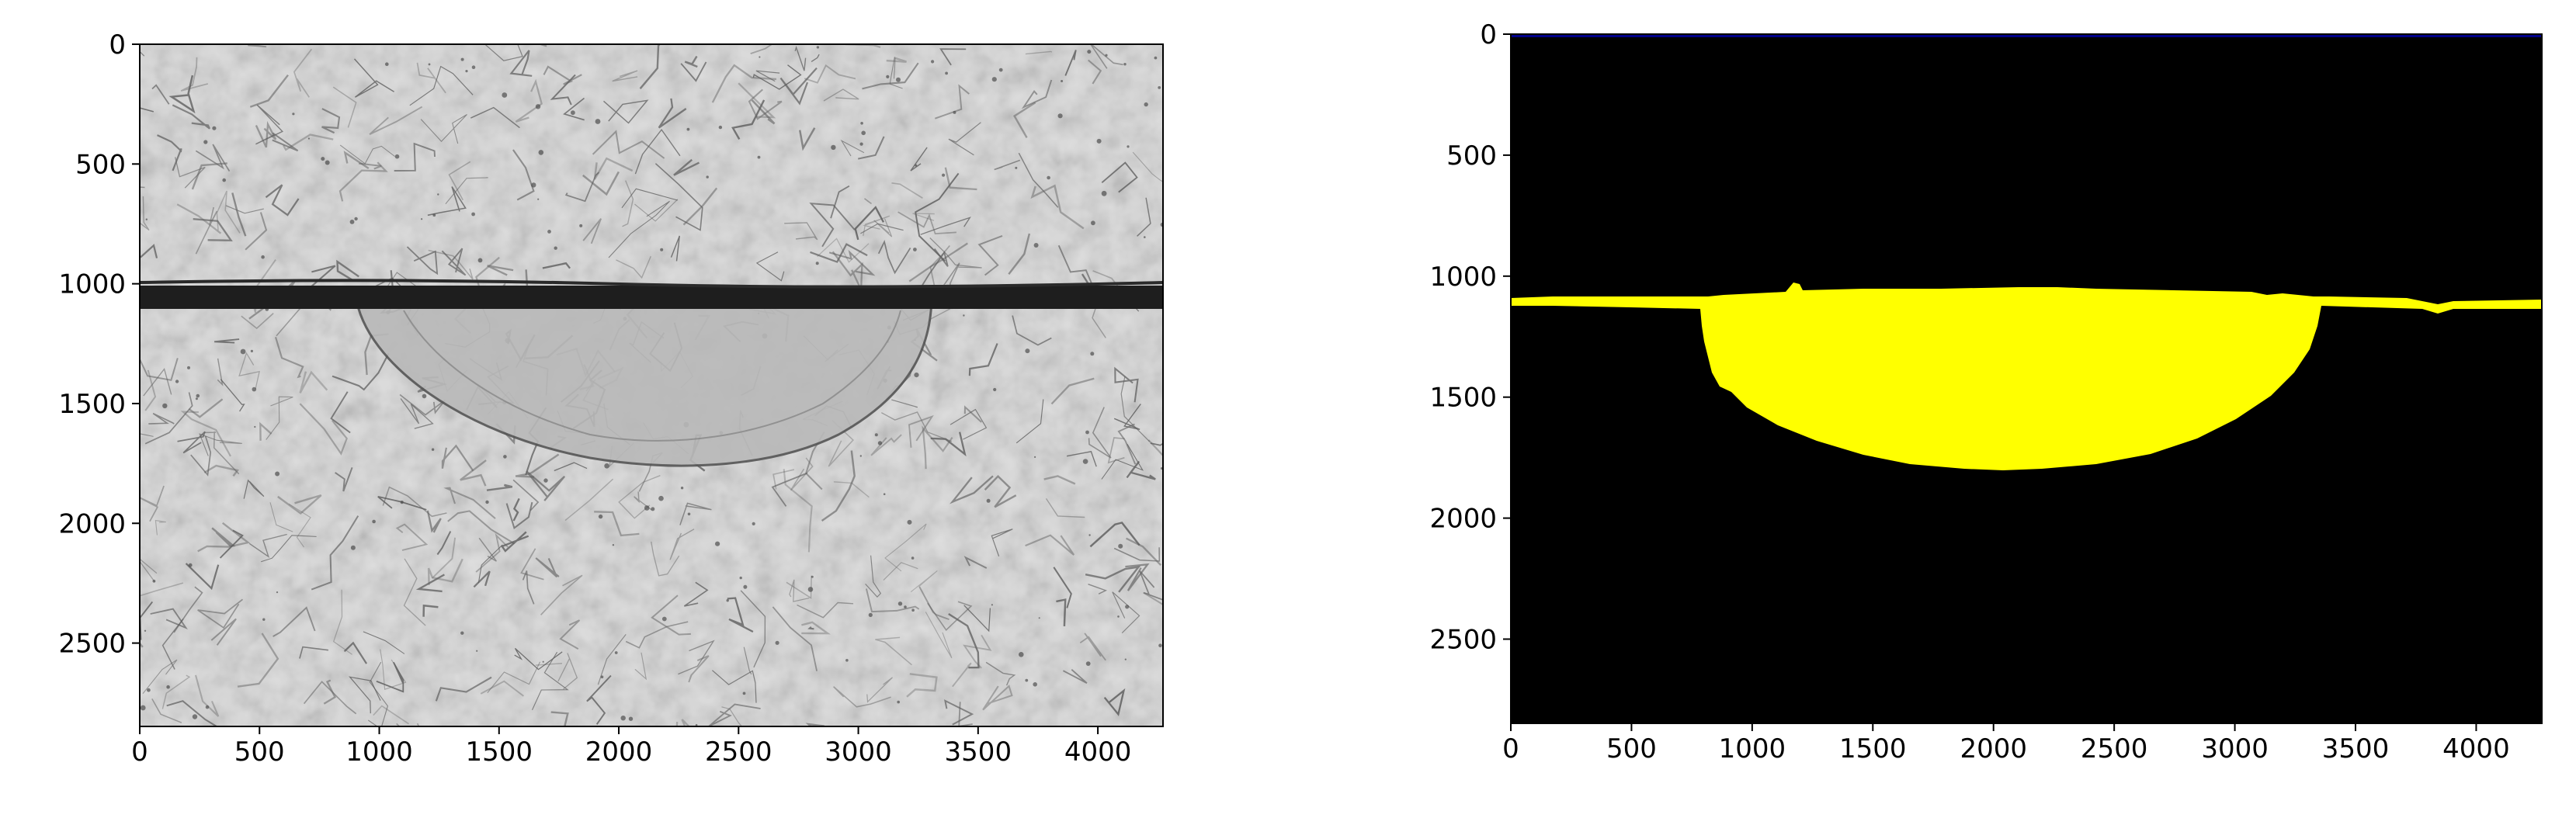  I want to click on mask-x-tick-label: 1500, so click(1873, 749).